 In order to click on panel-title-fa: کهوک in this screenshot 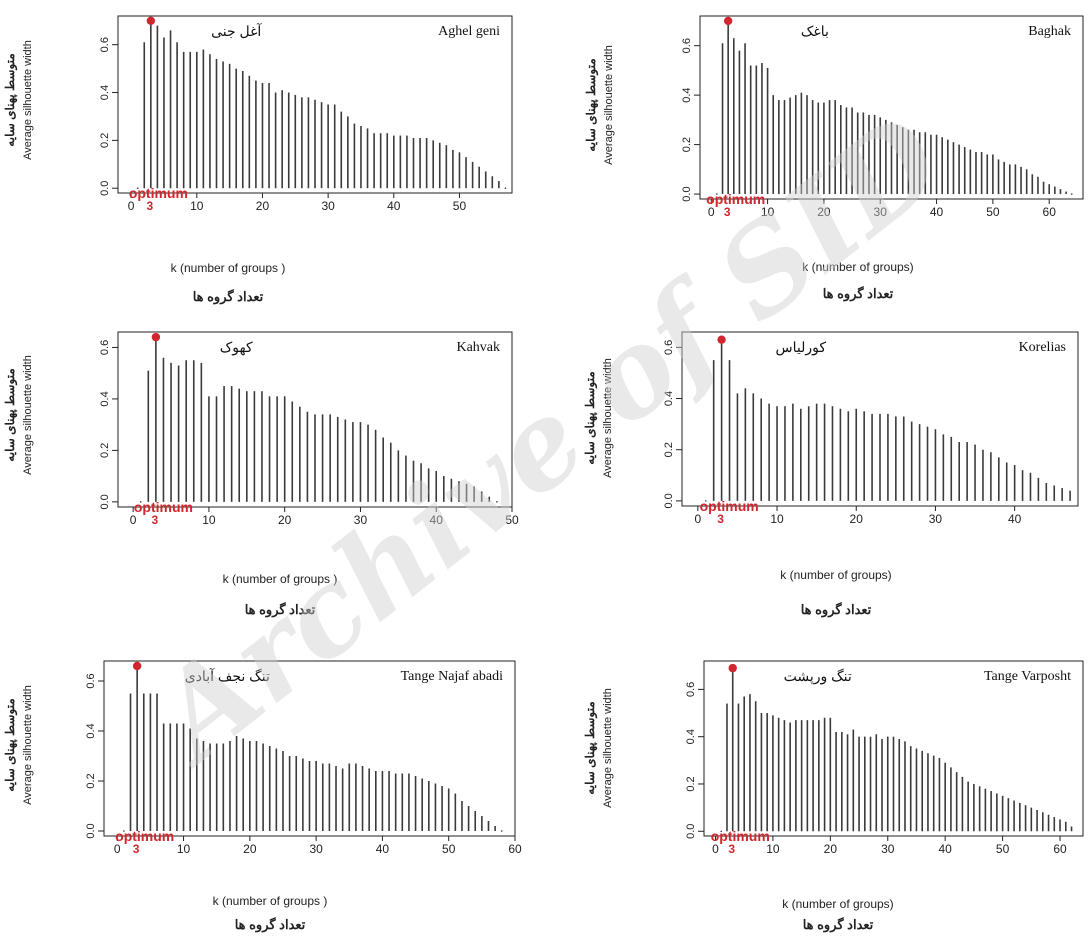, I will do `click(236, 347)`.